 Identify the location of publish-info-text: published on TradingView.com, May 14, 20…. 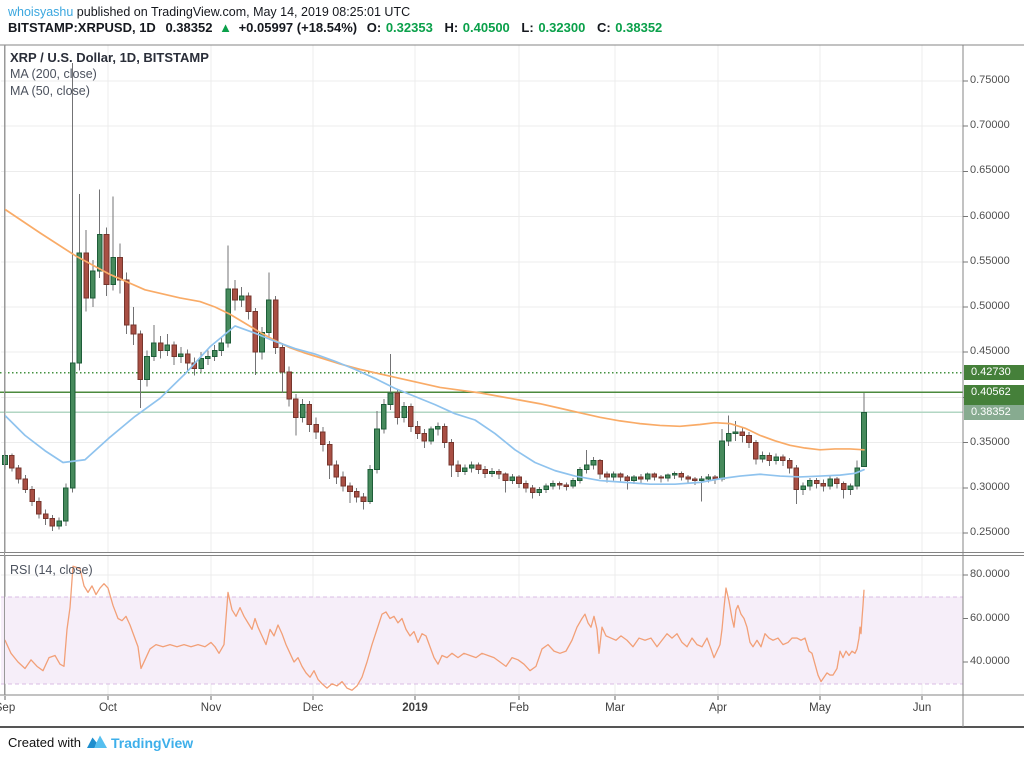
(242, 12).